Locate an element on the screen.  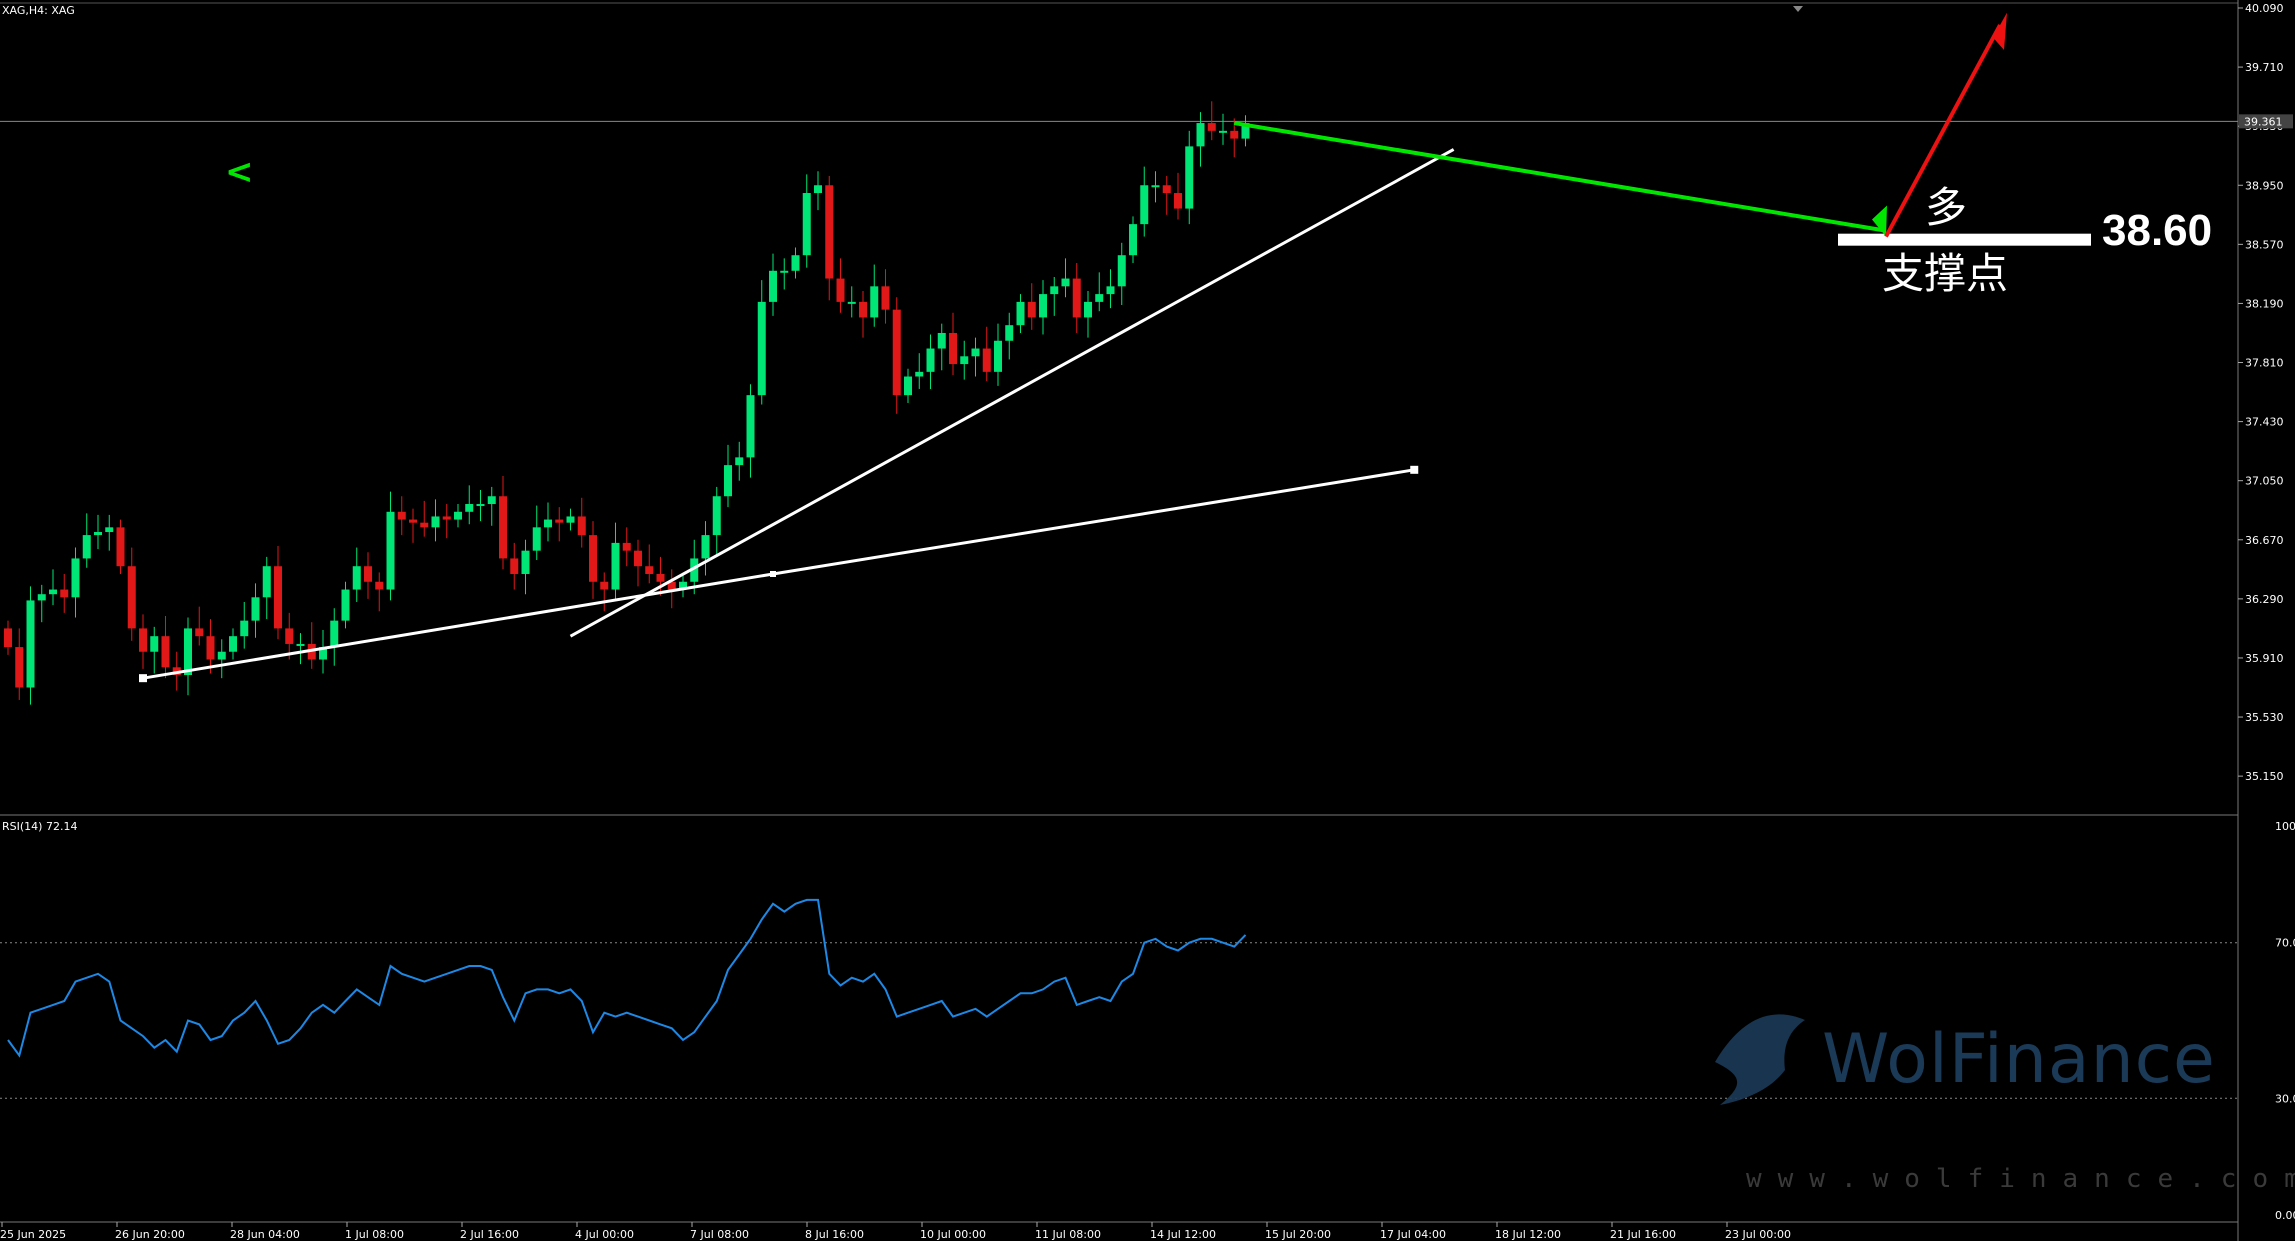
time-tick-label: 14 Jul 12:00 is located at coordinates (1183, 1234).